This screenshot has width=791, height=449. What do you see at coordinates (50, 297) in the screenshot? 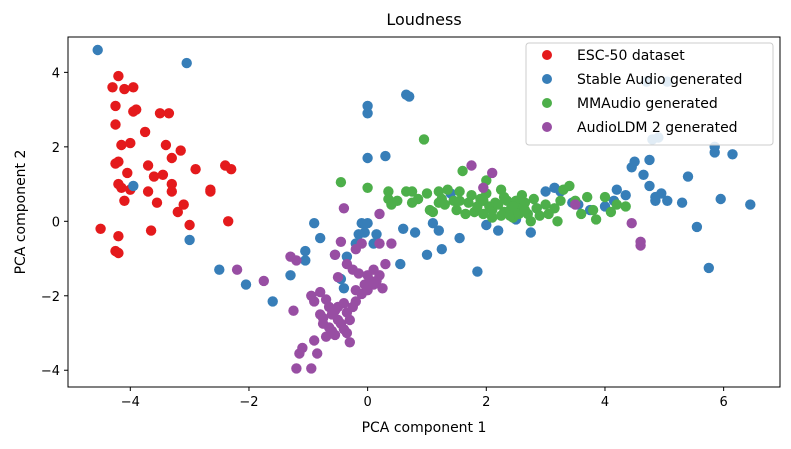
I see `y-tick-label: −2` at bounding box center [50, 297].